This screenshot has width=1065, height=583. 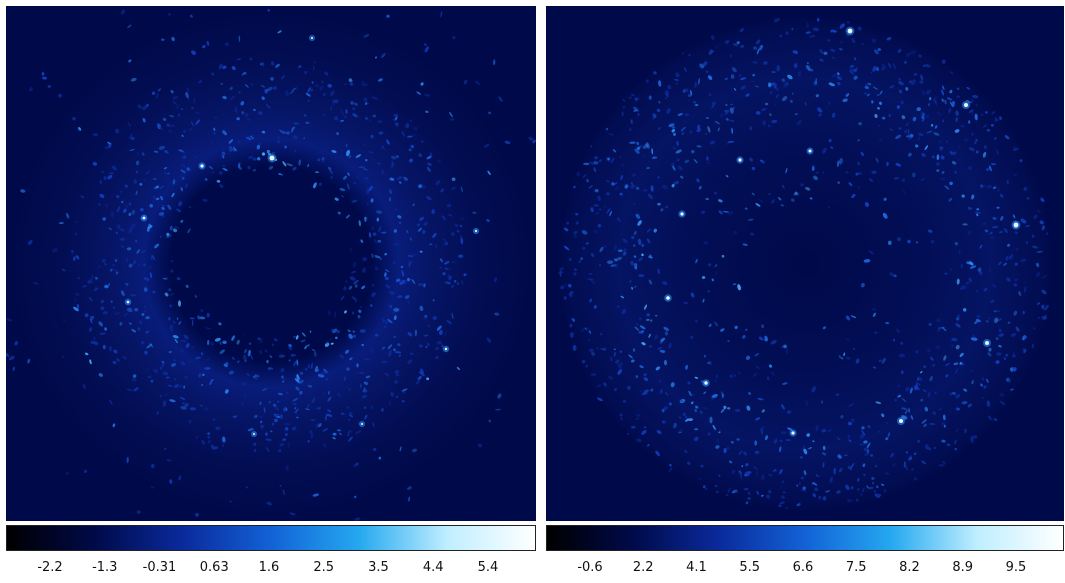 I want to click on colorbar-tick: -1.3, so click(x=105, y=567).